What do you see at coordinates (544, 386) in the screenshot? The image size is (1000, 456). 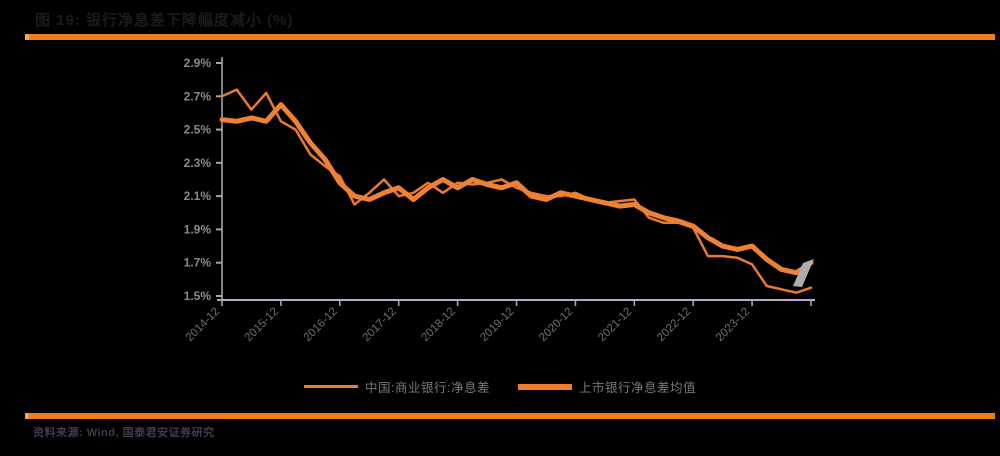 I see `legend-swatch-thick-line-icon` at bounding box center [544, 386].